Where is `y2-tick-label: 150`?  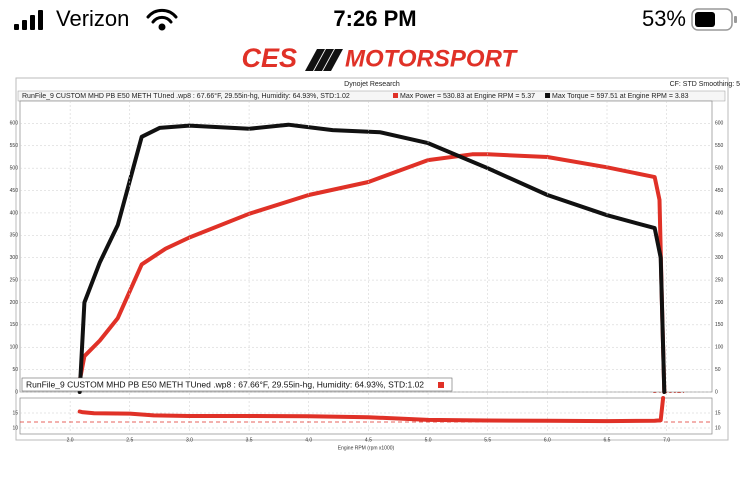
y2-tick-label: 150 is located at coordinates (719, 325).